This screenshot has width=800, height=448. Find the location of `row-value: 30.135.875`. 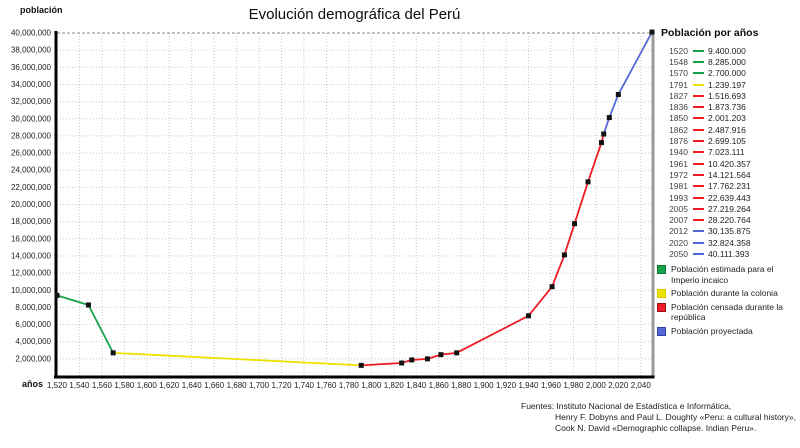

row-value: 30.135.875 is located at coordinates (729, 231).